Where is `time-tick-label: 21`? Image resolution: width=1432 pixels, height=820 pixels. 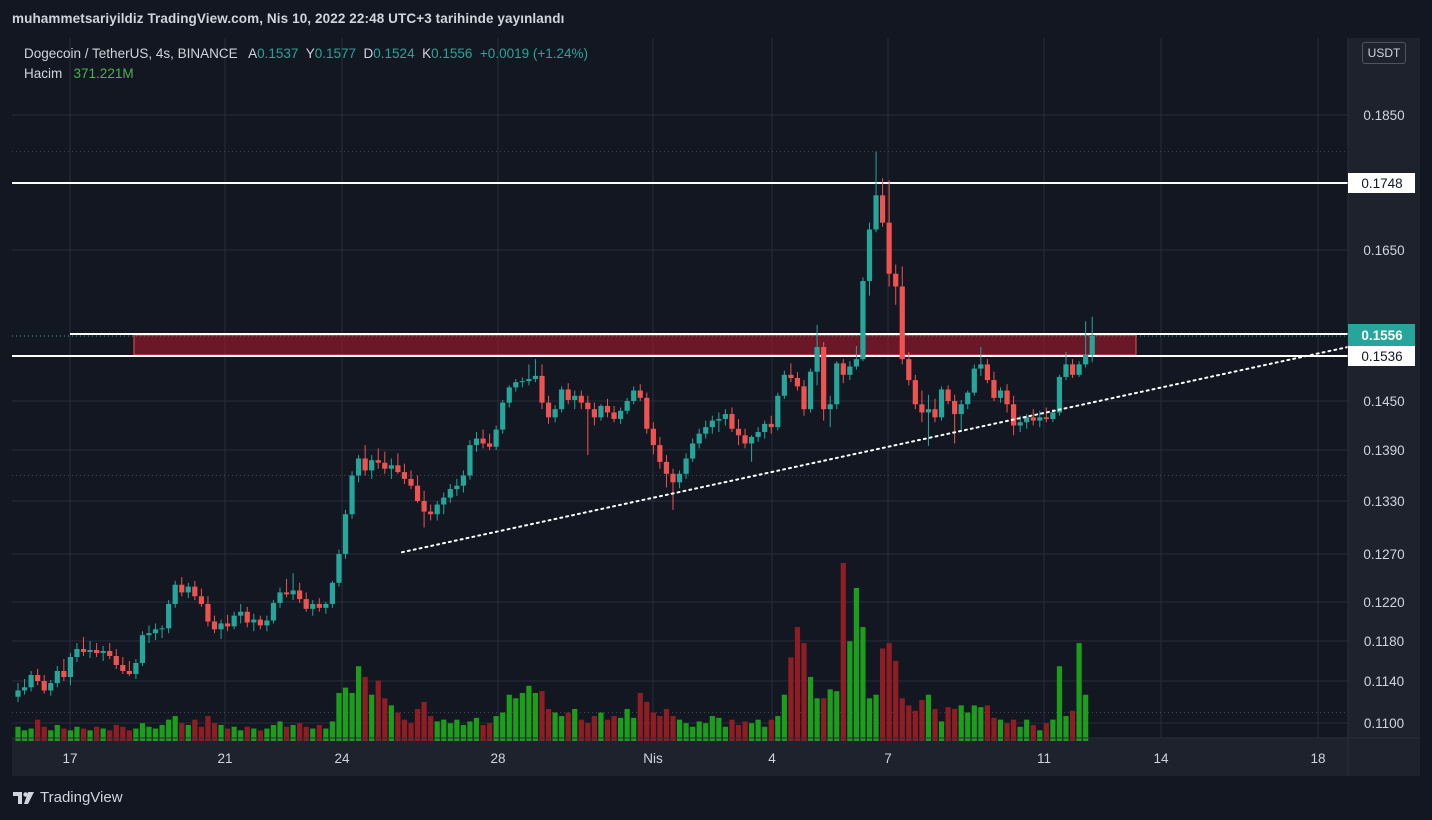 time-tick-label: 21 is located at coordinates (224, 758).